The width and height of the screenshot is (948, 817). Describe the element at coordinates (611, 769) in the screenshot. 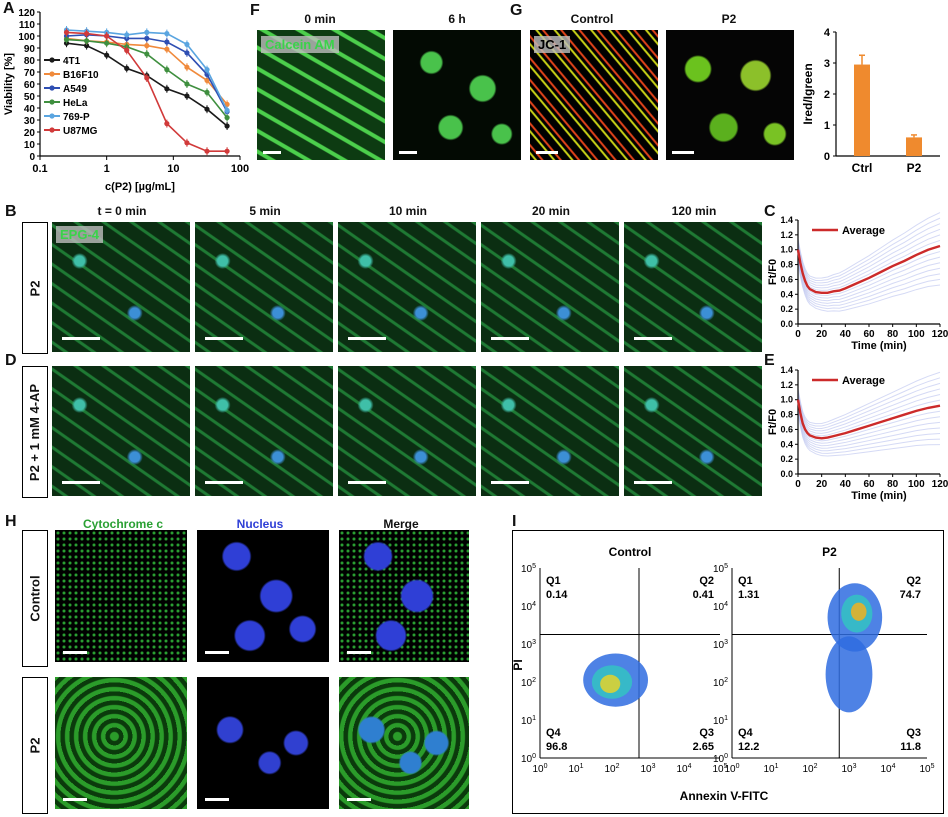

I see `x-tick-label: 102` at that location.